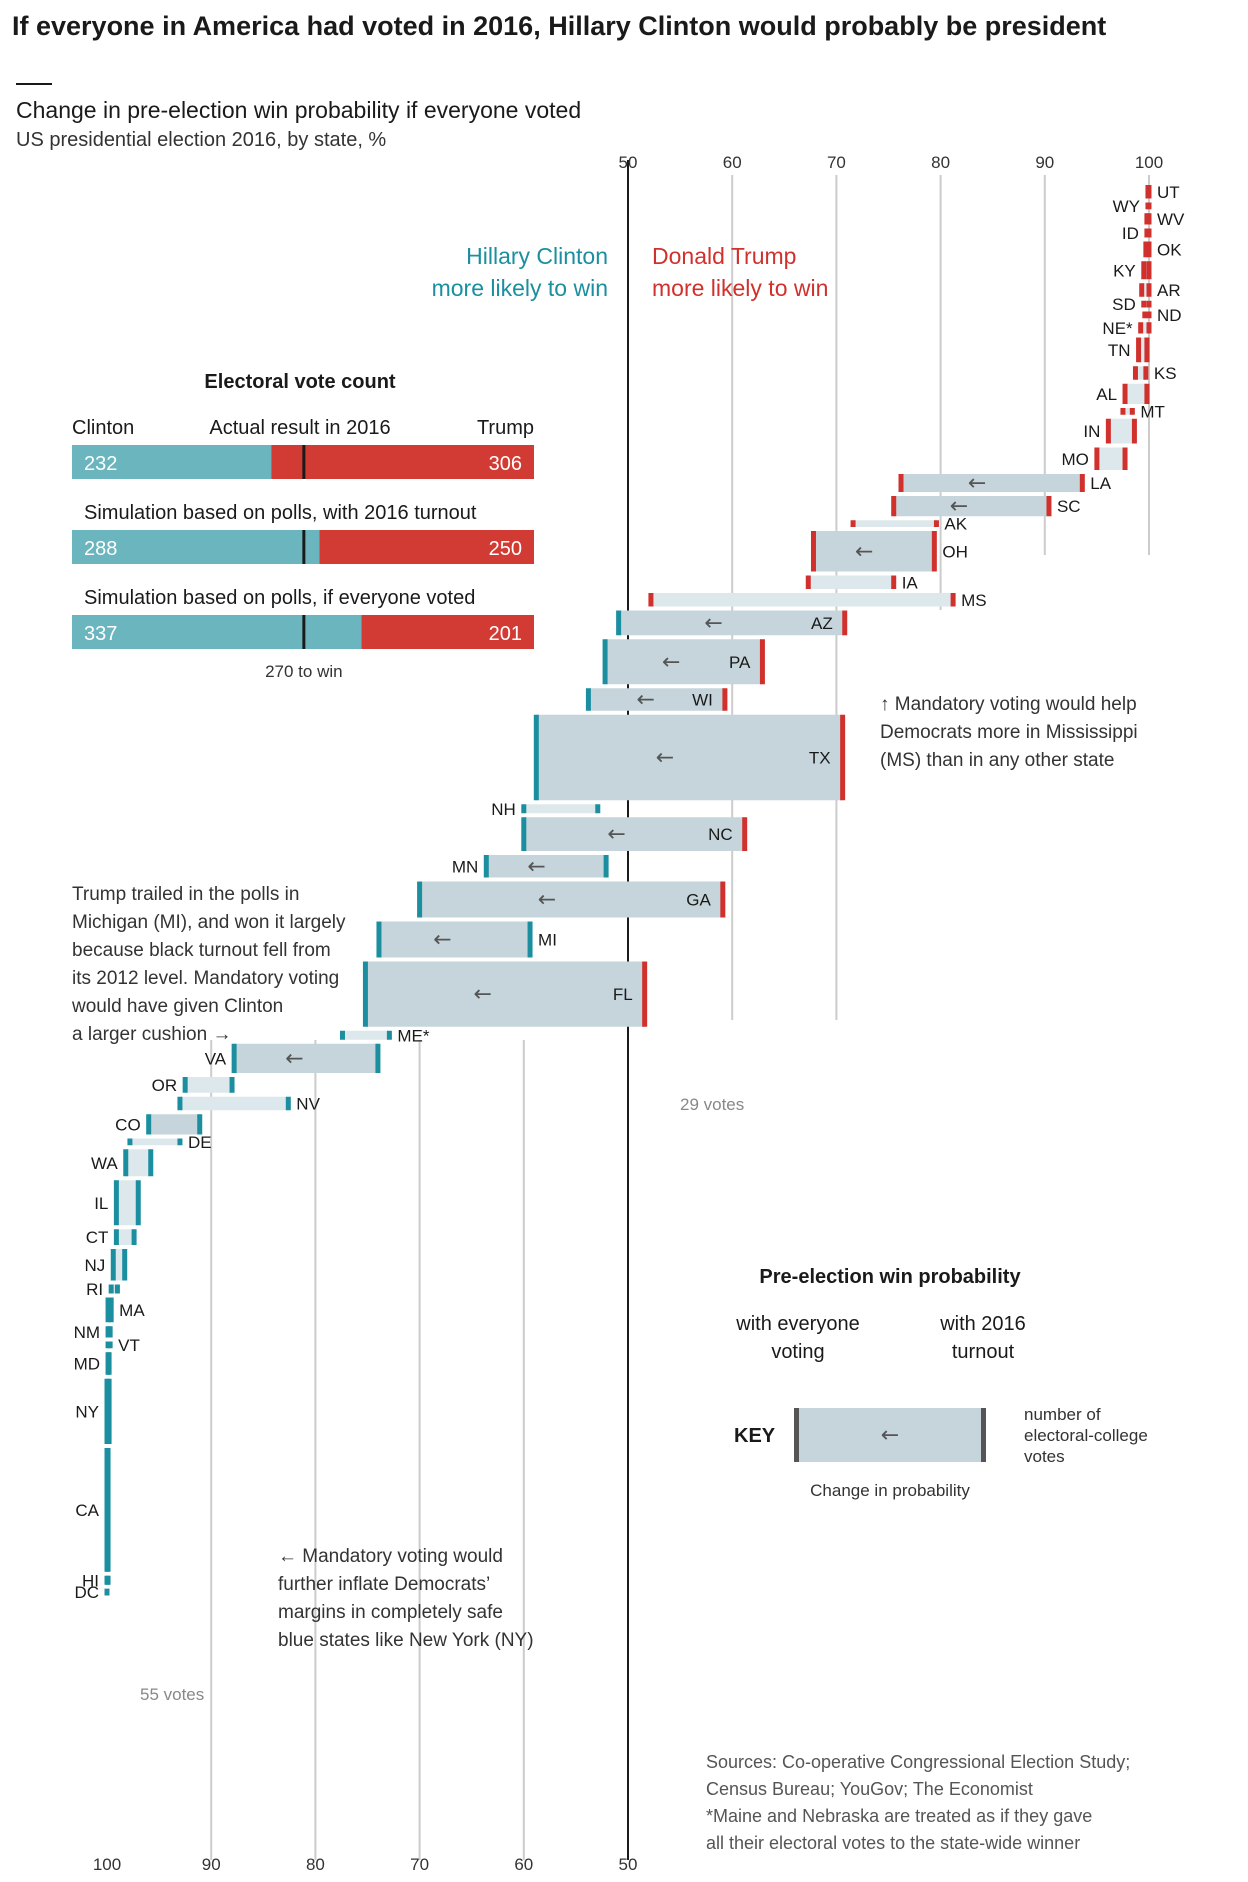 Image resolution: width=1248 pixels, height=1882 pixels. What do you see at coordinates (869, 1789) in the screenshot?
I see `source-line: Census Bureau; YouGov; The Economist` at bounding box center [869, 1789].